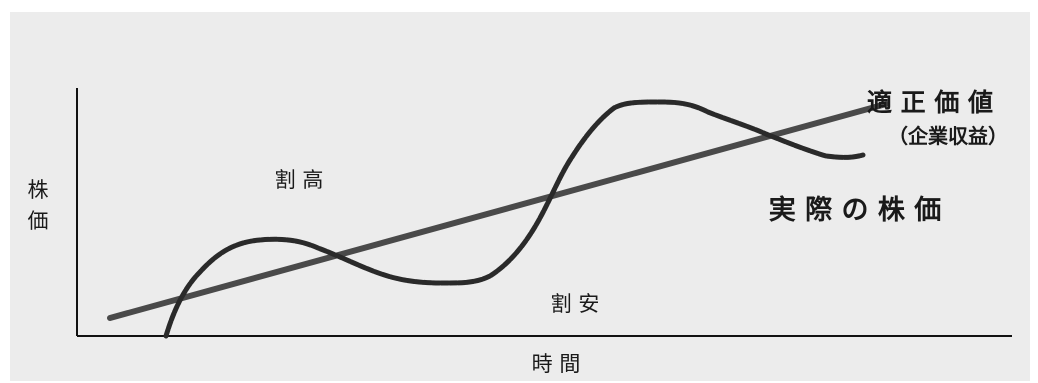 The image size is (1038, 383). Describe the element at coordinates (930, 102) in the screenshot. I see `fair-value-title: 適 正 価 値` at that location.